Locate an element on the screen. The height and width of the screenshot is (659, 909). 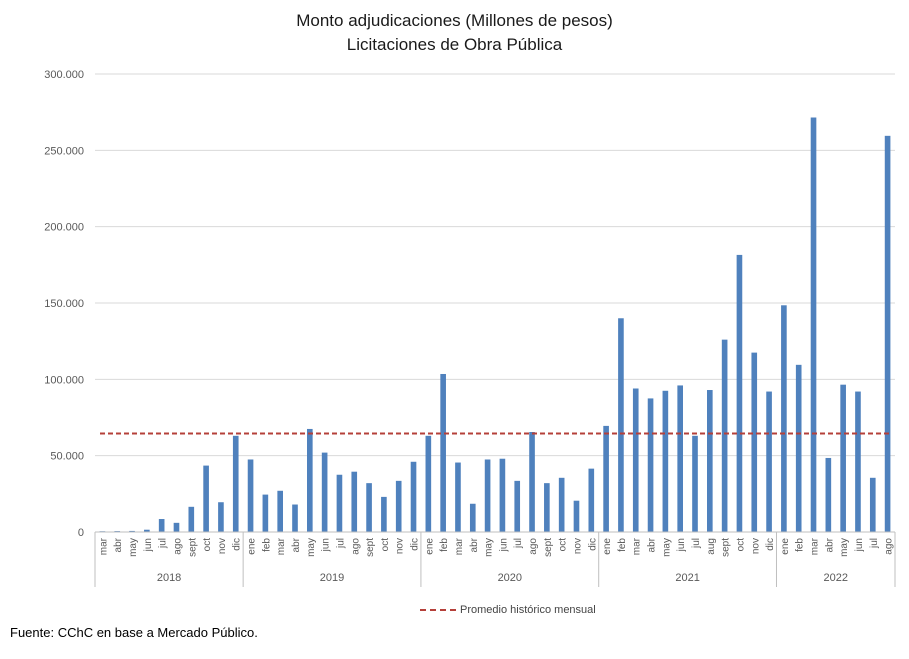
y-tick-label: 300.000 is located at coordinates (64, 75).